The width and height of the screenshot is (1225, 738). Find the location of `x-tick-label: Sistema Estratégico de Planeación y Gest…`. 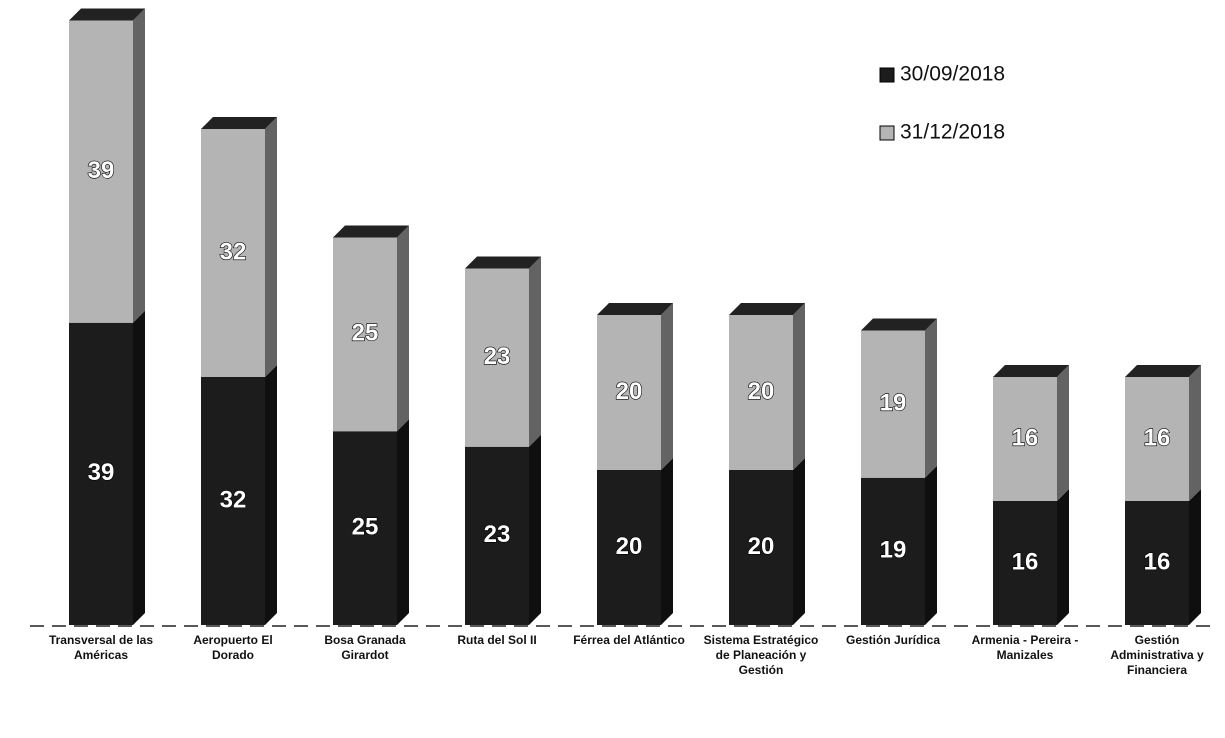

x-tick-label: Sistema Estratégico de Planeación y Gest… is located at coordinates (761, 655).